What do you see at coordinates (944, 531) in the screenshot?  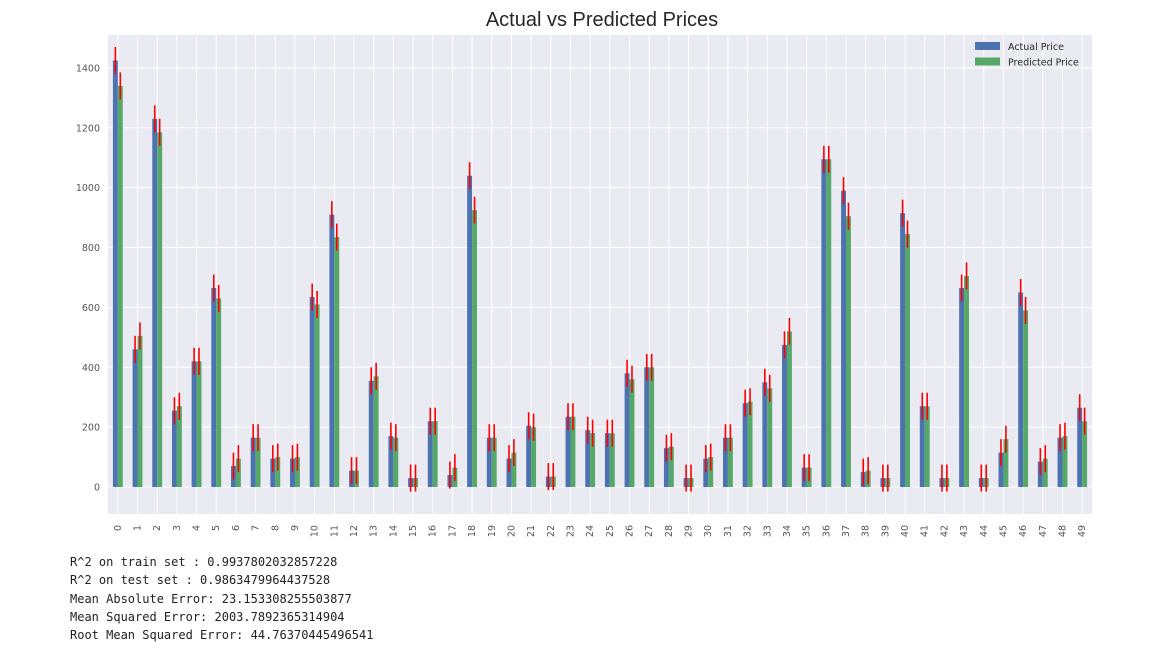 I see `x-tick-label: 42` at bounding box center [944, 531].